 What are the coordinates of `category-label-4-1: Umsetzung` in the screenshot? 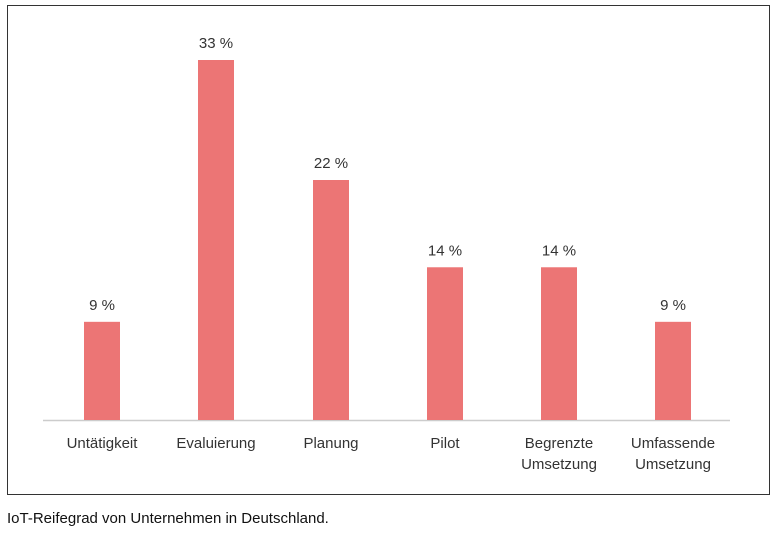 It's located at (559, 464).